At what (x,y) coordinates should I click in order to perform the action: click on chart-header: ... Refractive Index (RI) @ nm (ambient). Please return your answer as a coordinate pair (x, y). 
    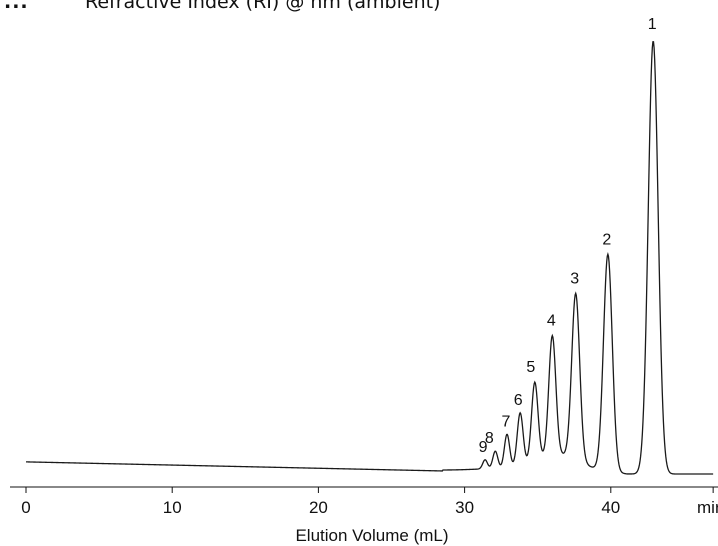
    Looking at the image, I should click on (359, 7).